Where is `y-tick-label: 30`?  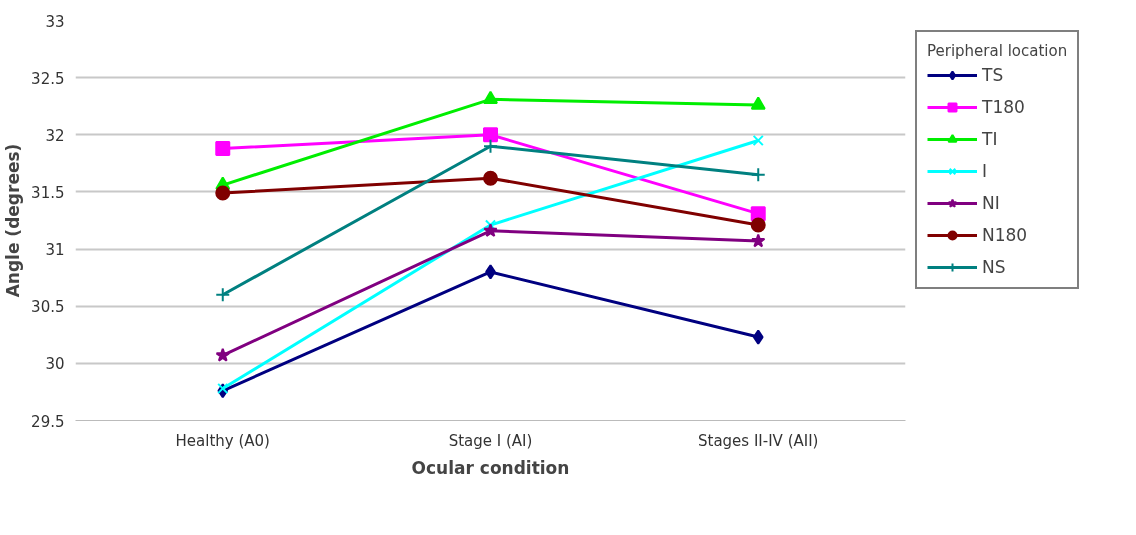
y-tick-label: 30 is located at coordinates (55, 364).